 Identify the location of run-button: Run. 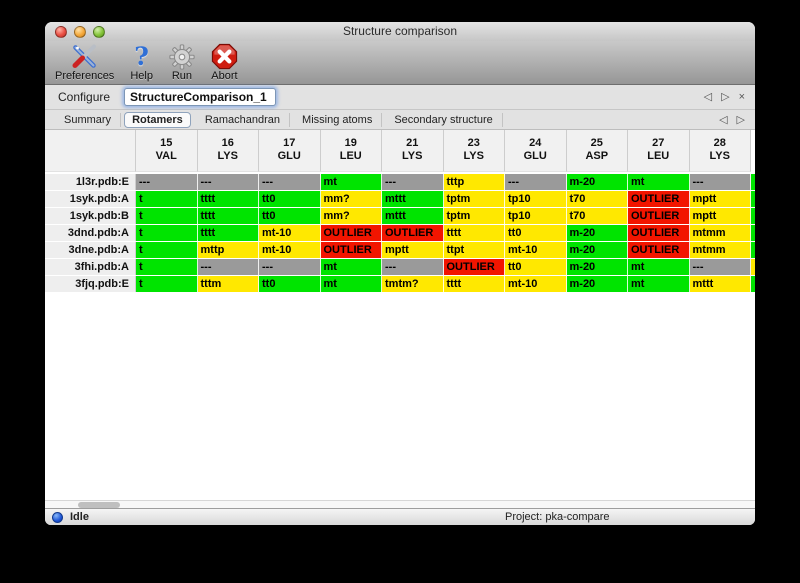
(182, 62).